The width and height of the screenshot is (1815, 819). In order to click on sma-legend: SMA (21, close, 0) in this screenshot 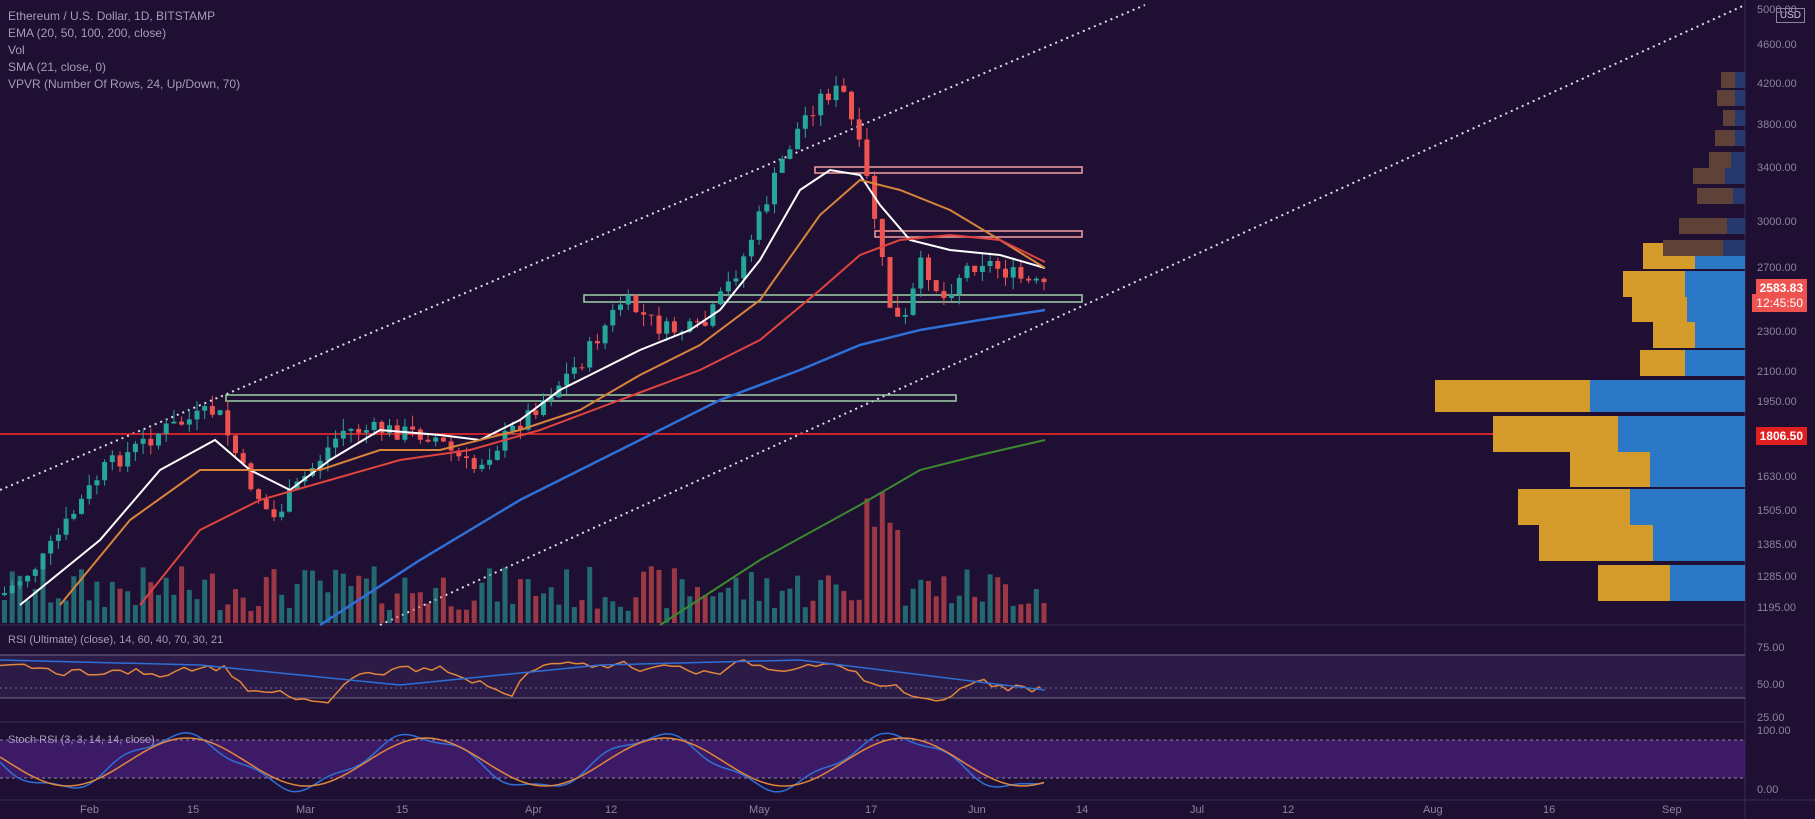, I will do `click(57, 67)`.